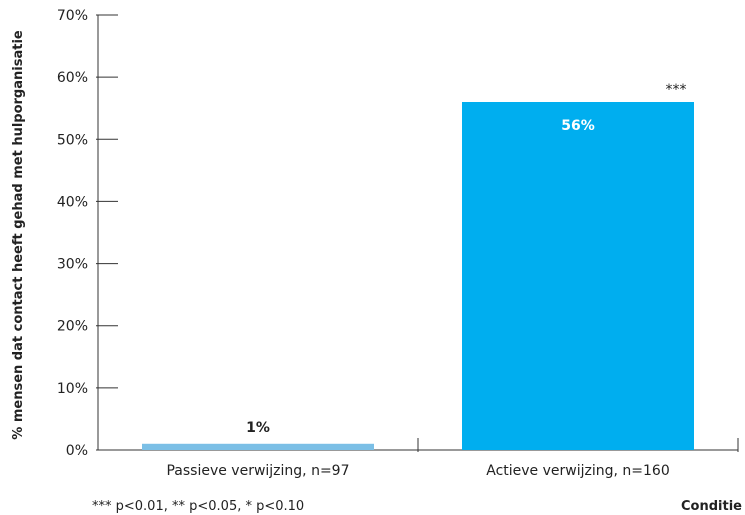 Image resolution: width=745 pixels, height=515 pixels. I want to click on y-tick-label: 60%, so click(72, 78).